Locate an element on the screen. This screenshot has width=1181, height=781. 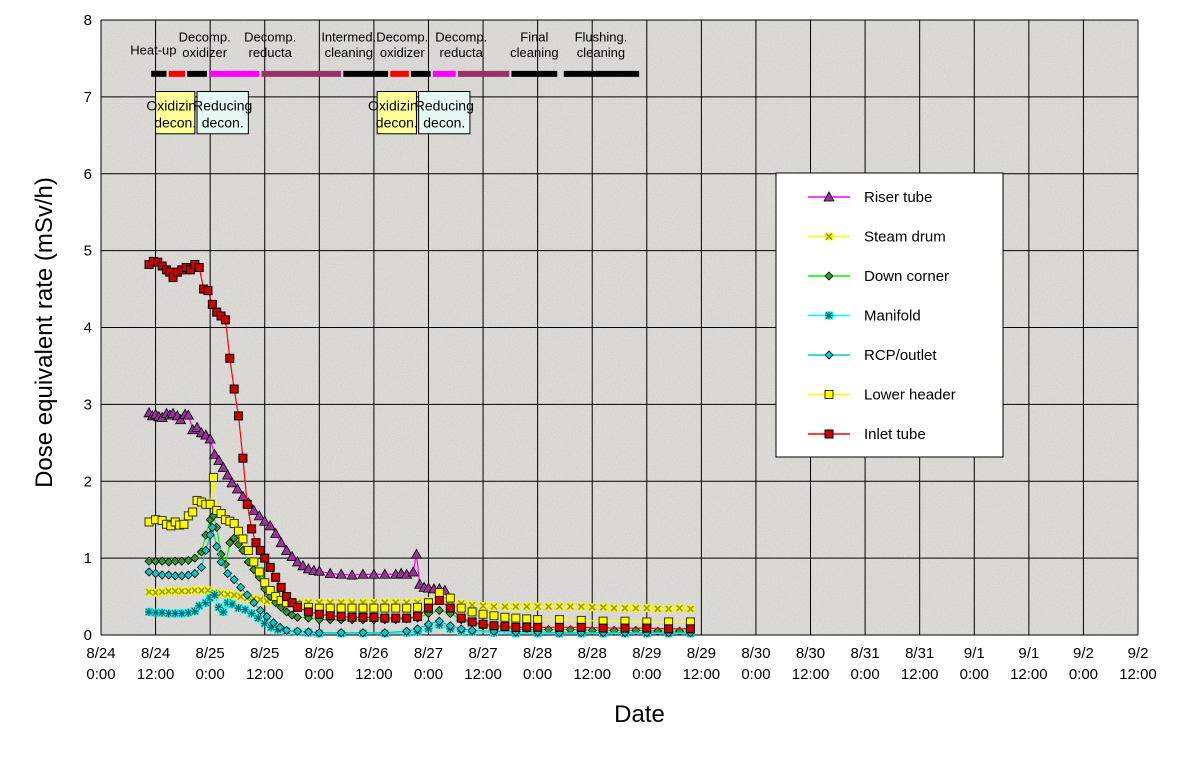
y-axis-title: Dose equivalent rate (mSv/h) is located at coordinates (44, 332).